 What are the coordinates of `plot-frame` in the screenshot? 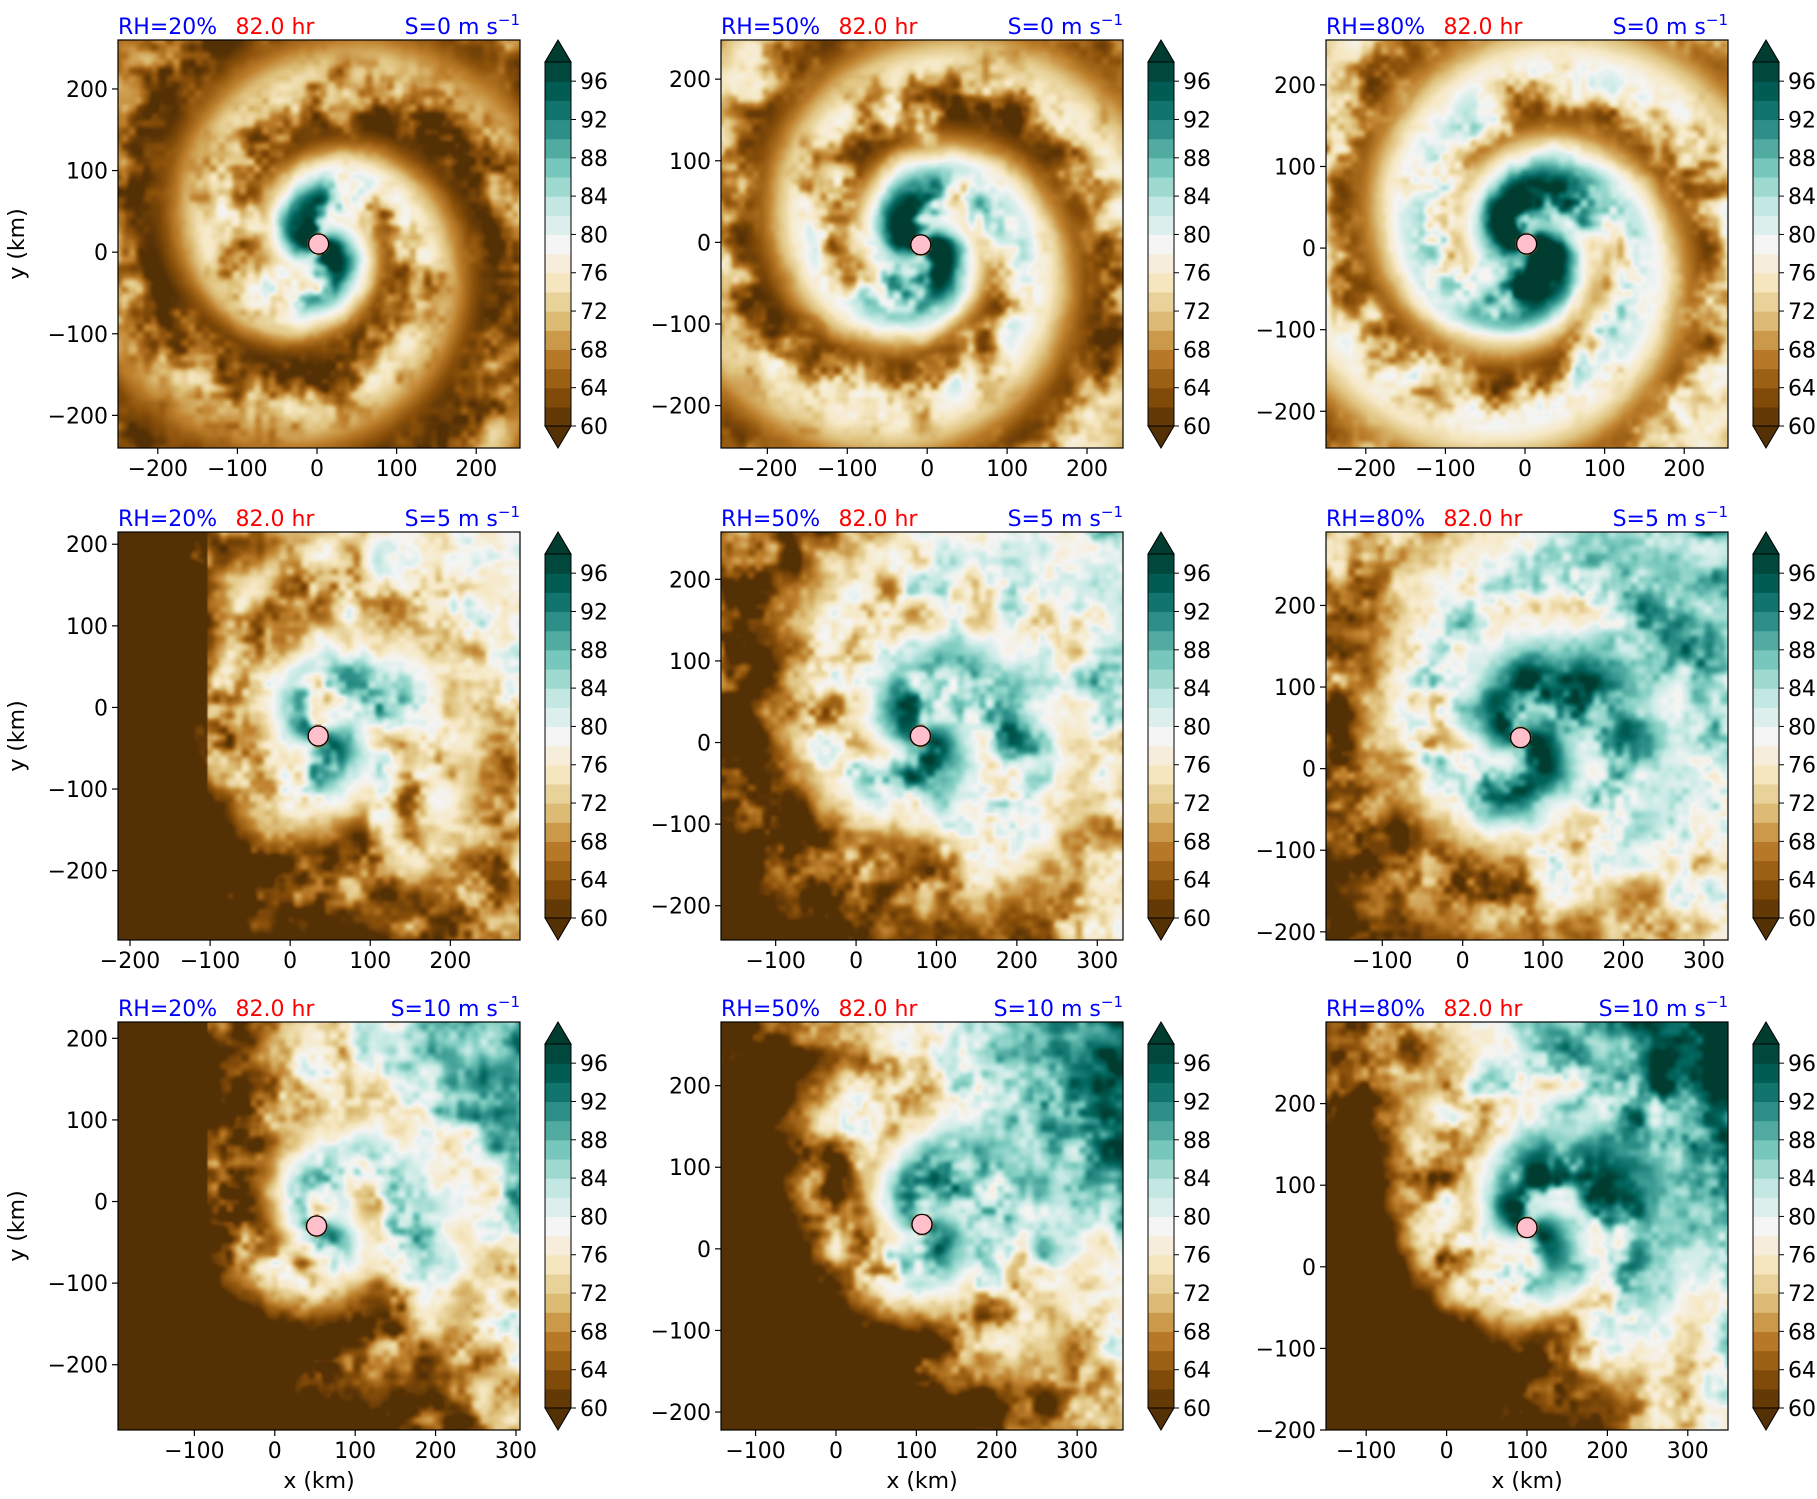 It's located at (319, 736).